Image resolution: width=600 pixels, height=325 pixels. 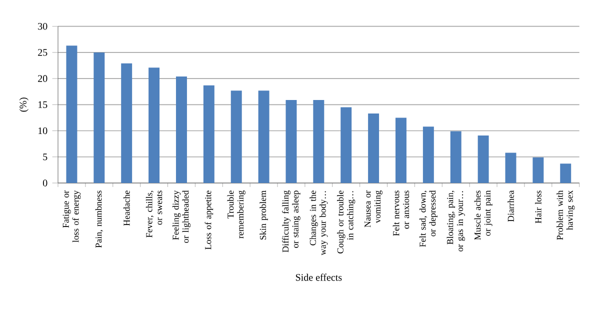 I want to click on y-axis-title: (%), so click(x=23, y=105).